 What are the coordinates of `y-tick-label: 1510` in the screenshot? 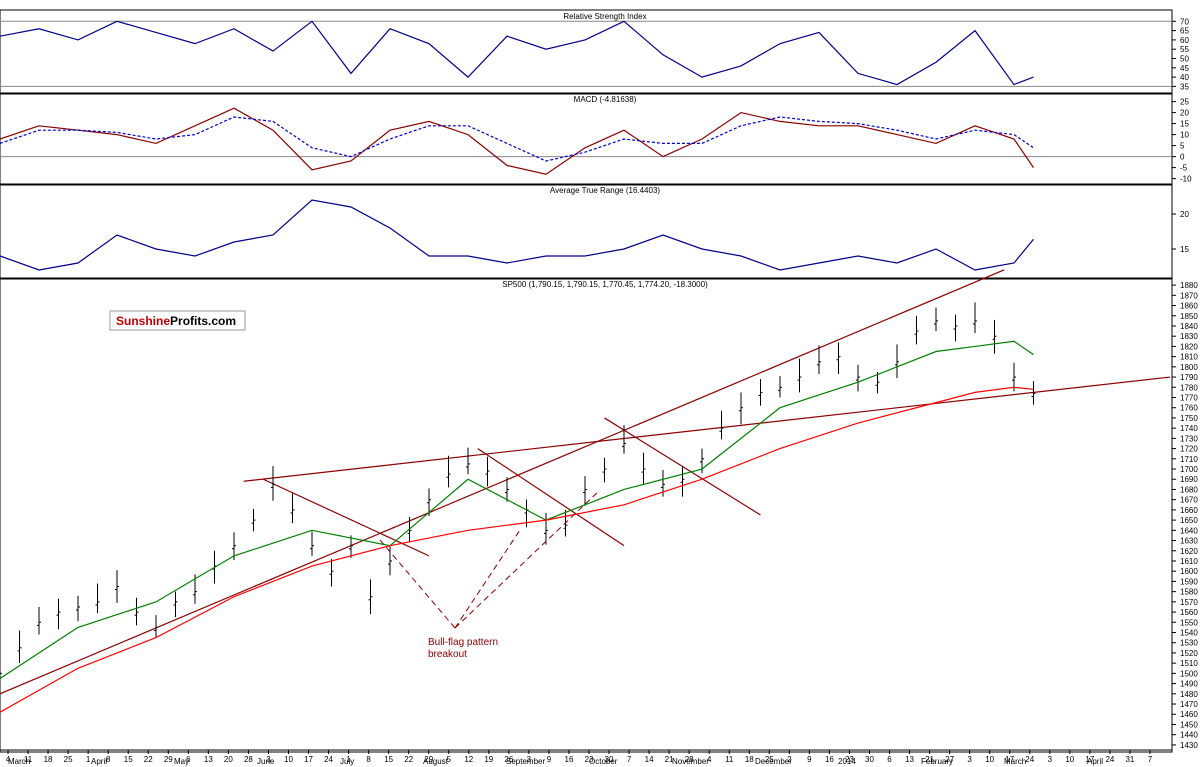 It's located at (1189, 663).